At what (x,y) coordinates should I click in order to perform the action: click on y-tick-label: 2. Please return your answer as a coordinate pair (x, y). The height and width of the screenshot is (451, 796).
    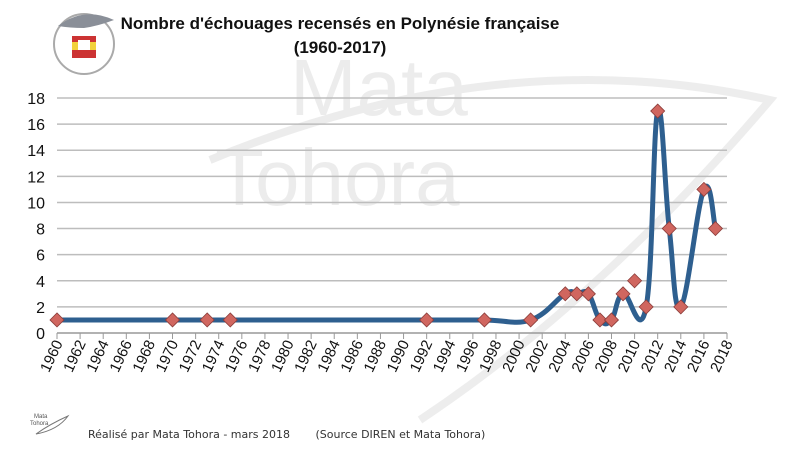
    Looking at the image, I should click on (40, 308).